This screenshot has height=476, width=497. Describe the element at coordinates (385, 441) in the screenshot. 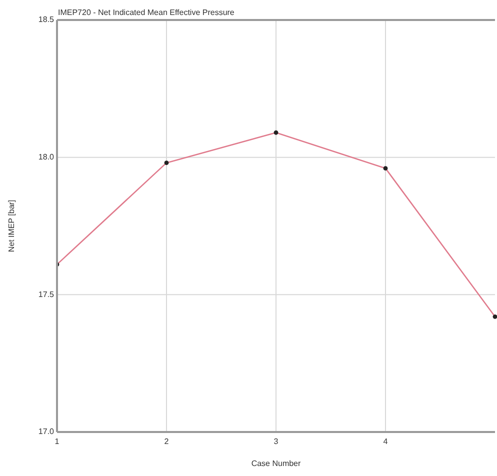

I see `x-tick-label: 4` at that location.